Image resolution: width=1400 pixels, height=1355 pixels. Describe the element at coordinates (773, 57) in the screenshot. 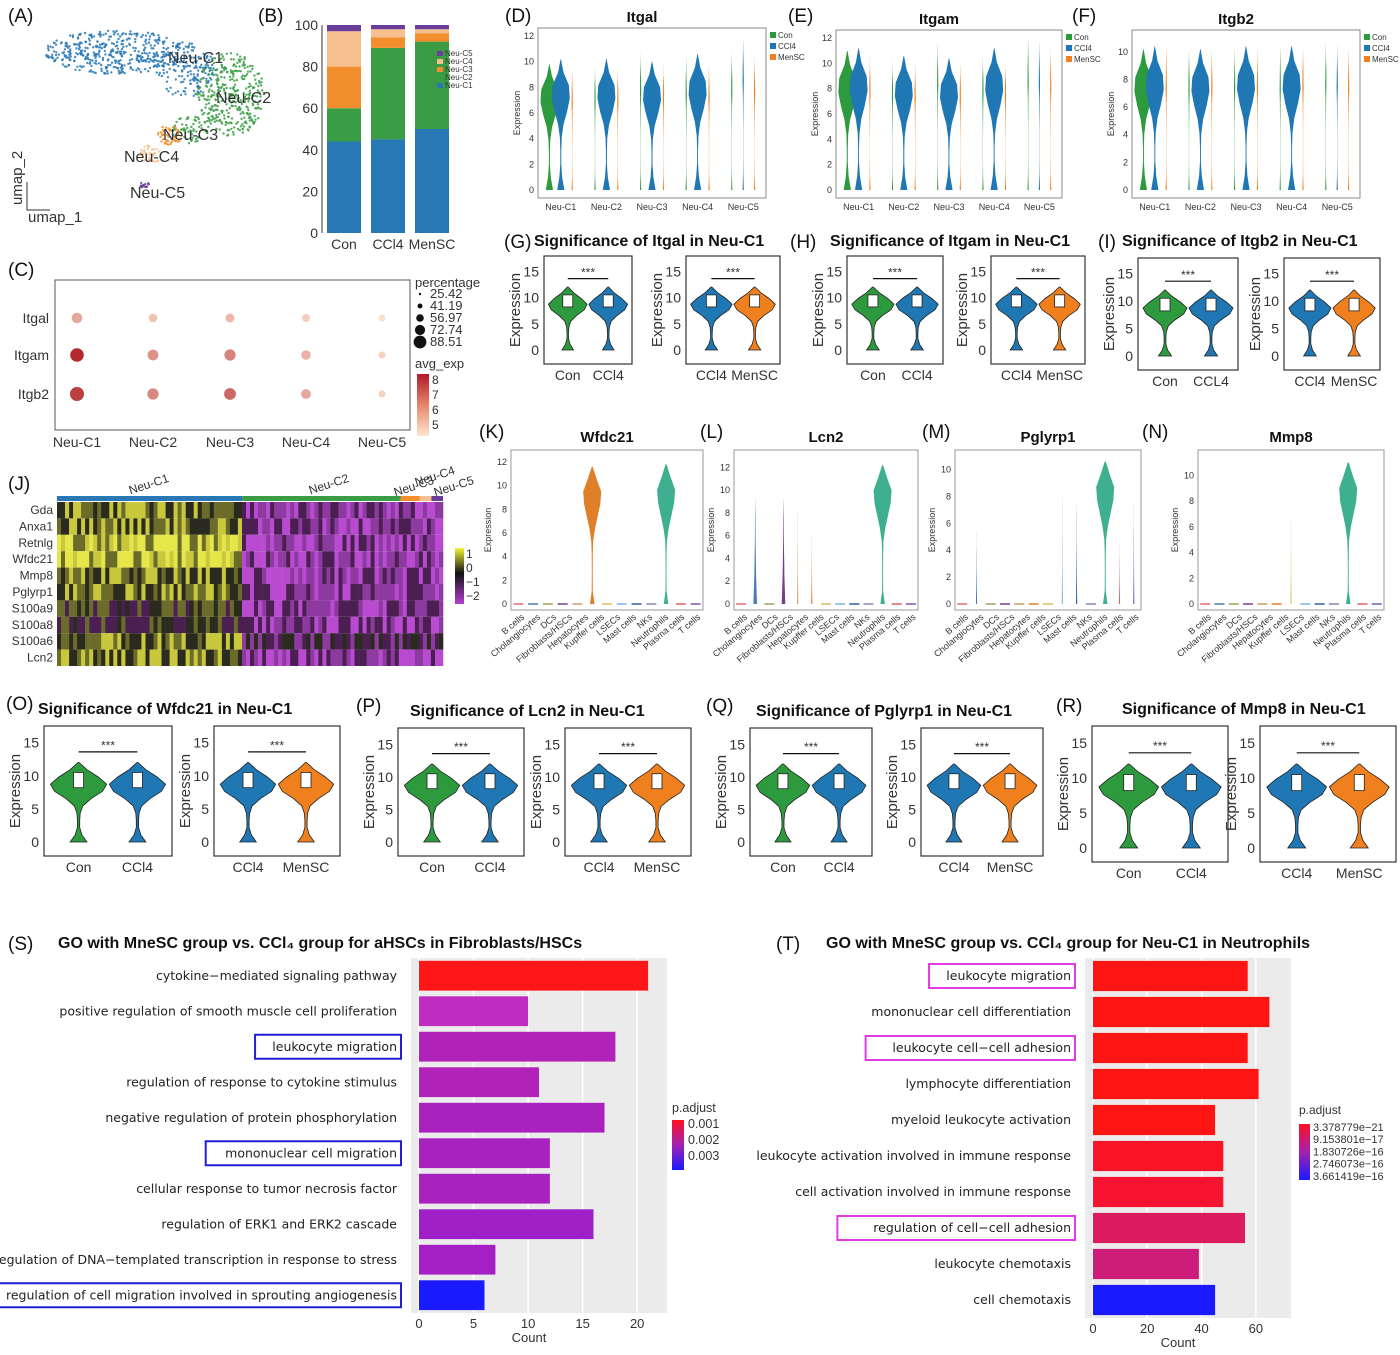

I see `d-legend-swatch` at that location.